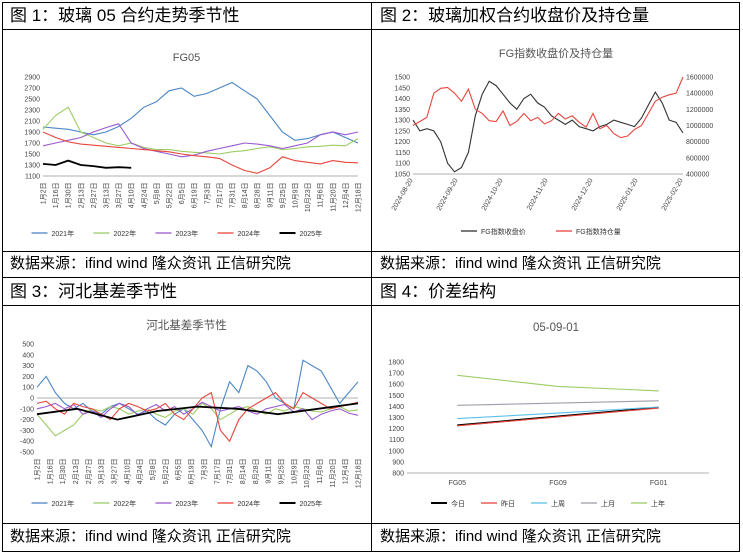  I want to click on grid-divider-source-top, so click(371, 251).